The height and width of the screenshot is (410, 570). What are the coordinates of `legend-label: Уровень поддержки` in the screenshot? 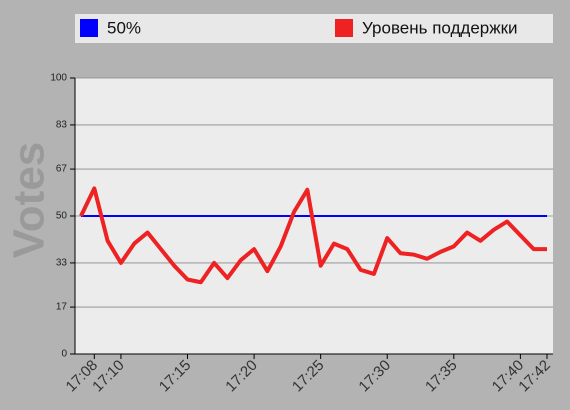 It's located at (440, 27).